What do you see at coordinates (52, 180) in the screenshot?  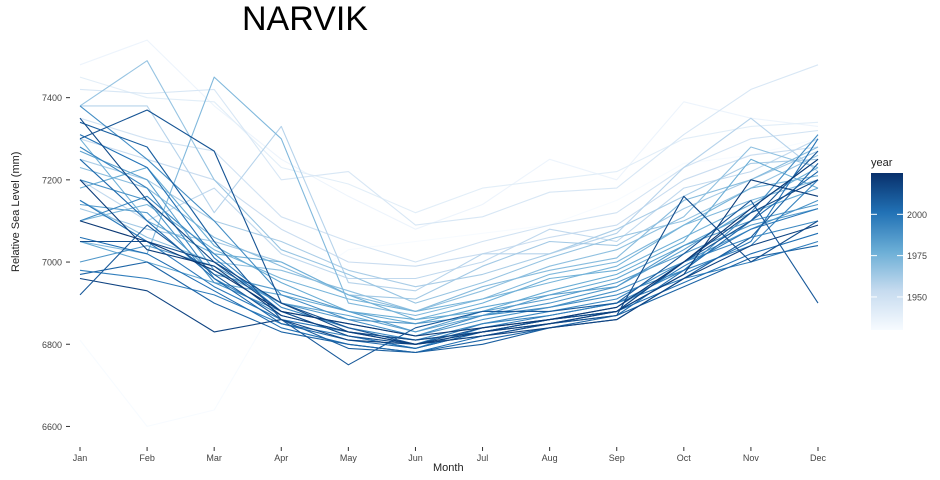 I see `y-tick-label: 7200` at bounding box center [52, 180].